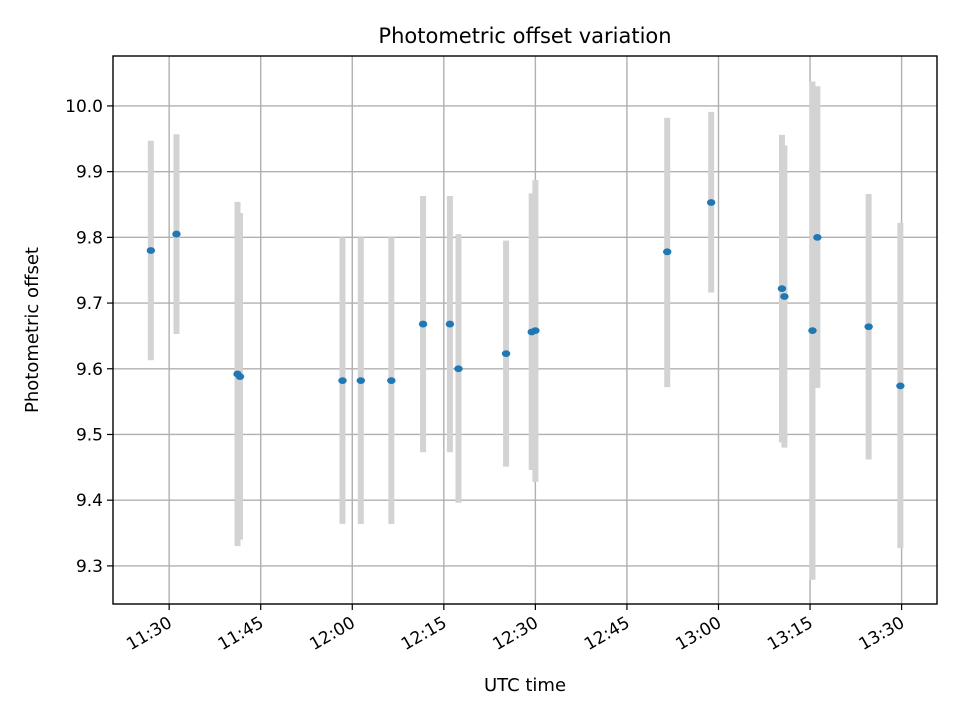  What do you see at coordinates (524, 36) in the screenshot?
I see `chart-title: Photometric offset variation` at bounding box center [524, 36].